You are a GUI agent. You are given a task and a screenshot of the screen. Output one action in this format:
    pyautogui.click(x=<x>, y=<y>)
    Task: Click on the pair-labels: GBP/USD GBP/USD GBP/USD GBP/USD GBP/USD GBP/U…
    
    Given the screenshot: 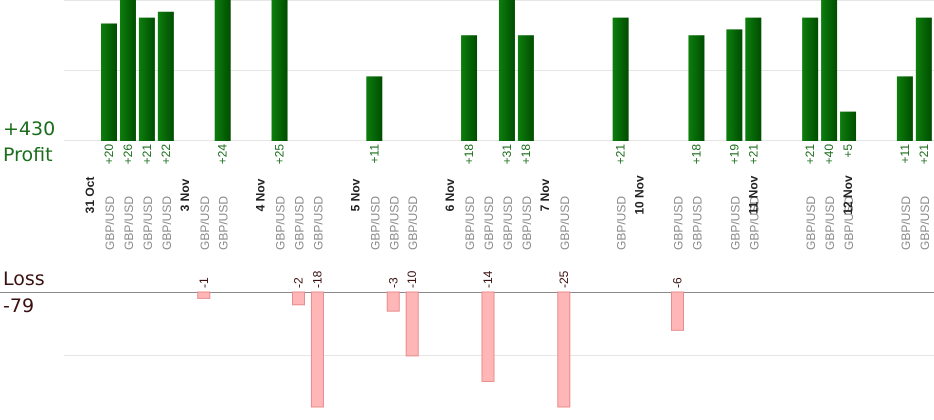 What is the action you would take?
    pyautogui.click(x=517, y=223)
    